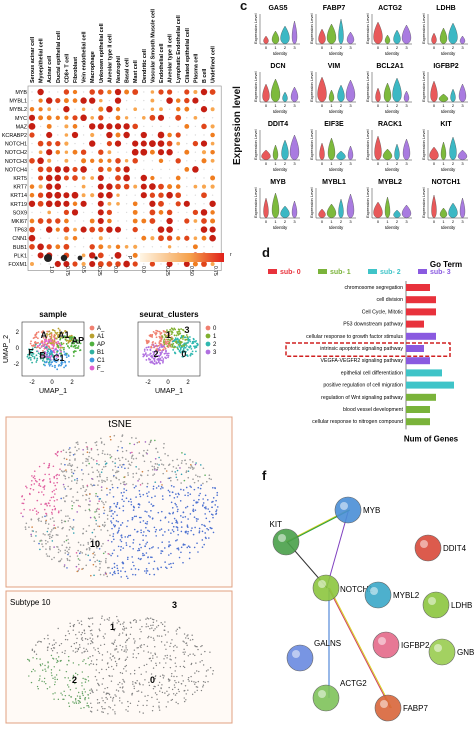 The width and height of the screenshot is (474, 730). What do you see at coordinates (453, 105) in the screenshot?
I see `violin-tick: 2` at bounding box center [453, 105].